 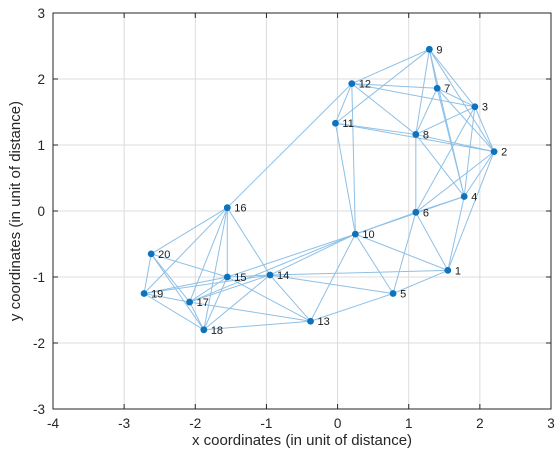 What do you see at coordinates (195, 423) in the screenshot?
I see `x-tick-label: -2` at bounding box center [195, 423].